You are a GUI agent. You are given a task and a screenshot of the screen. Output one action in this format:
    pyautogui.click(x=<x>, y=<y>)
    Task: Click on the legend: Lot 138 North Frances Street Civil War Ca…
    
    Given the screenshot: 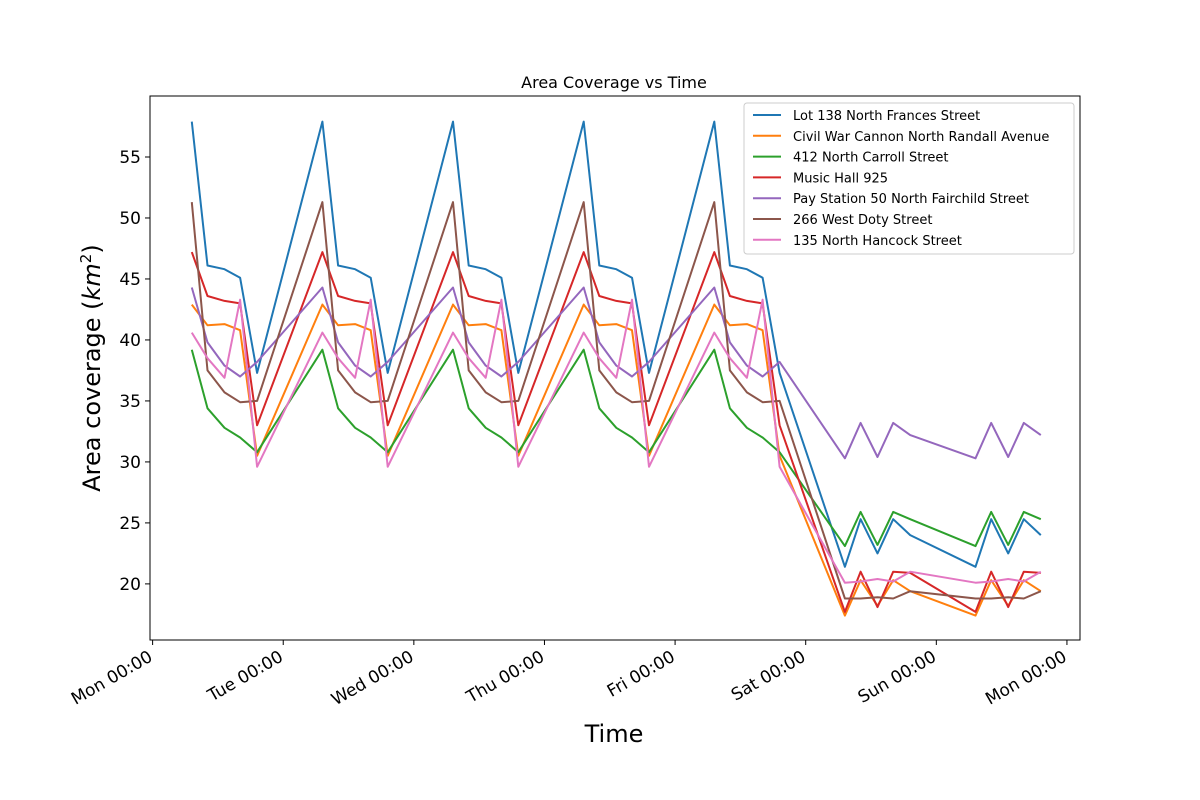 What is the action you would take?
    pyautogui.click(x=909, y=178)
    